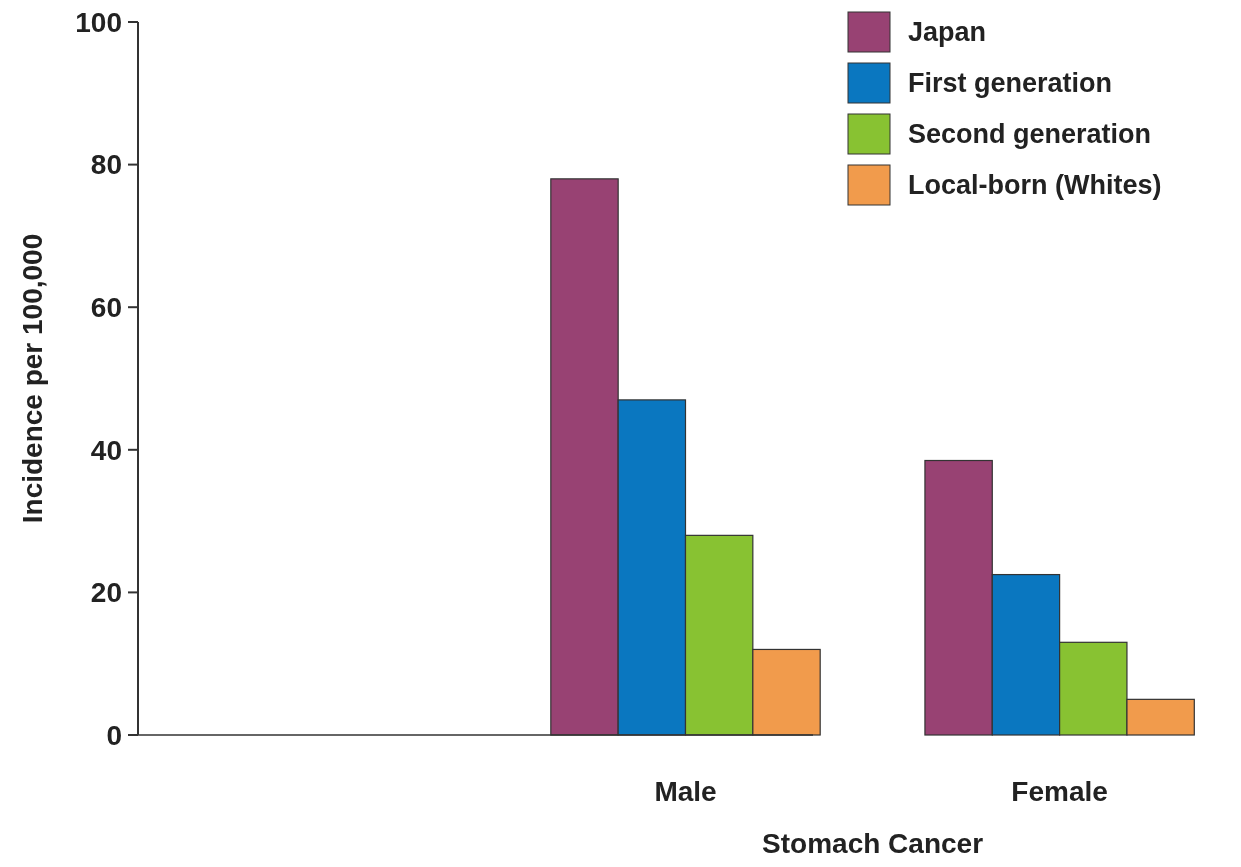 Image resolution: width=1241 pixels, height=867 pixels. Describe the element at coordinates (1030, 134) in the screenshot. I see `legend-label: Second generation` at that location.